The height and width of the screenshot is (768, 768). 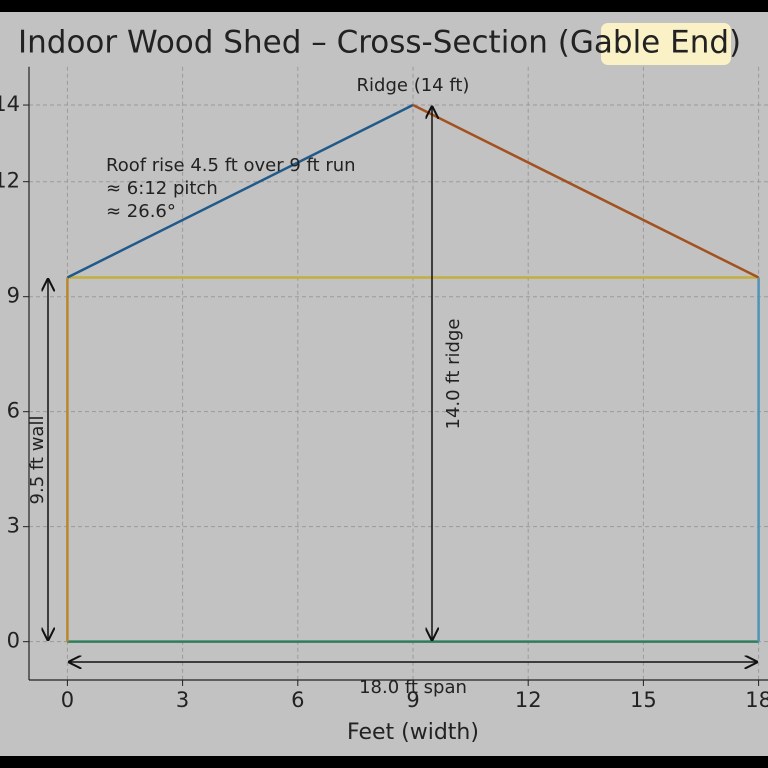 What do you see at coordinates (141, 211) in the screenshot?
I see `annotation: ≈ 26.6°` at bounding box center [141, 211].